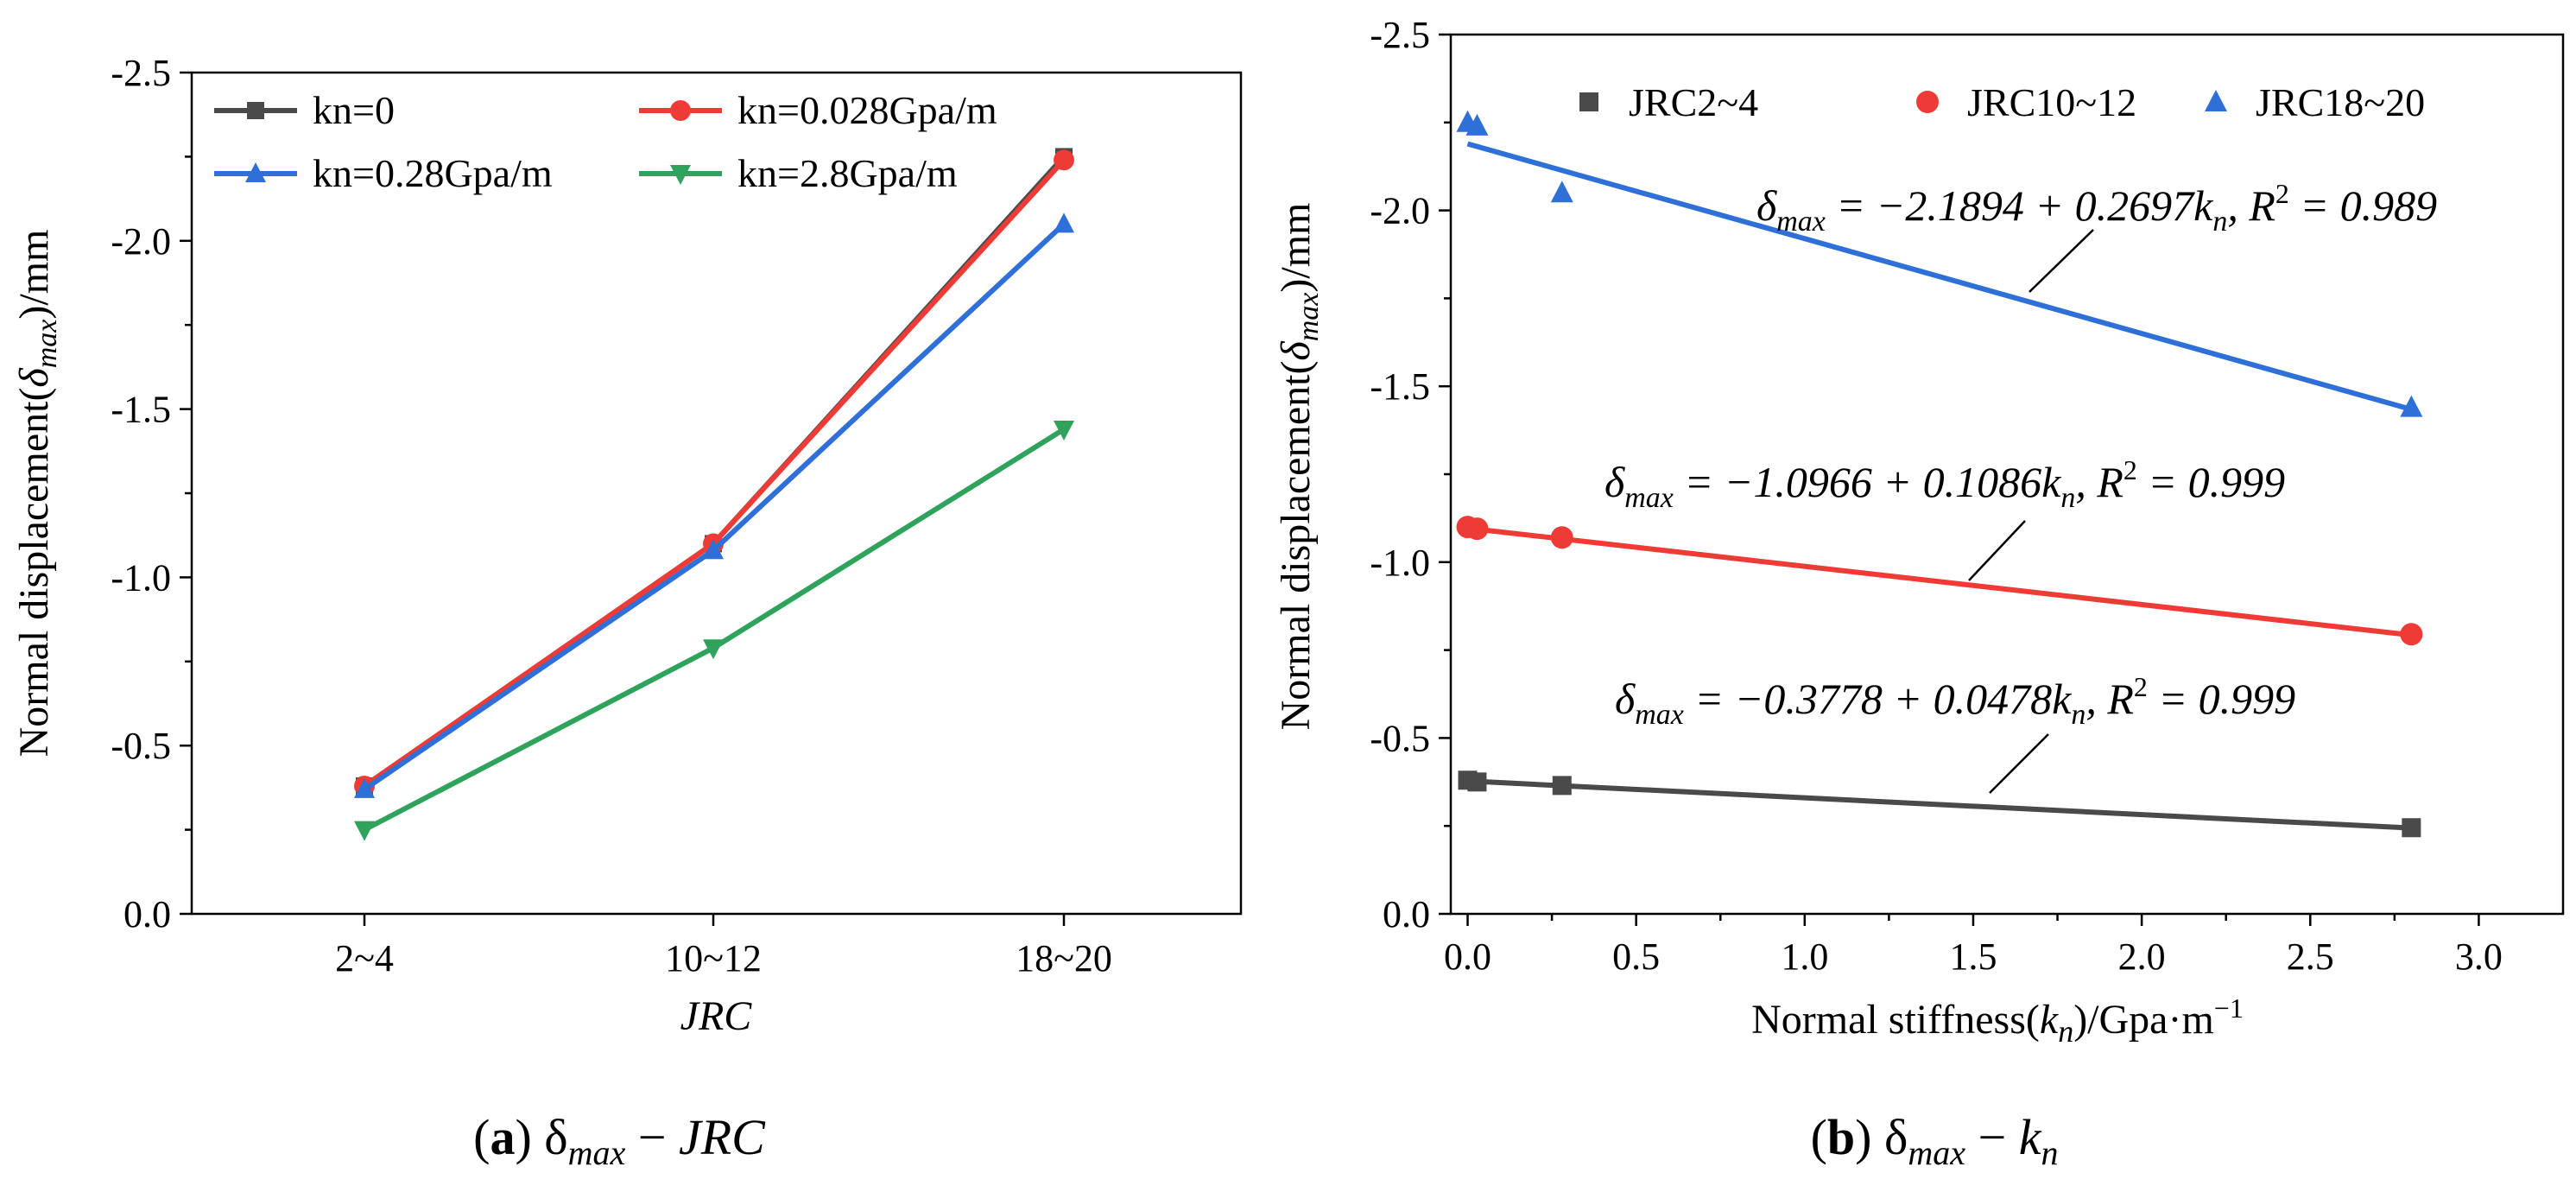  I want to click on x-tick-label: 2~4, so click(364, 958).